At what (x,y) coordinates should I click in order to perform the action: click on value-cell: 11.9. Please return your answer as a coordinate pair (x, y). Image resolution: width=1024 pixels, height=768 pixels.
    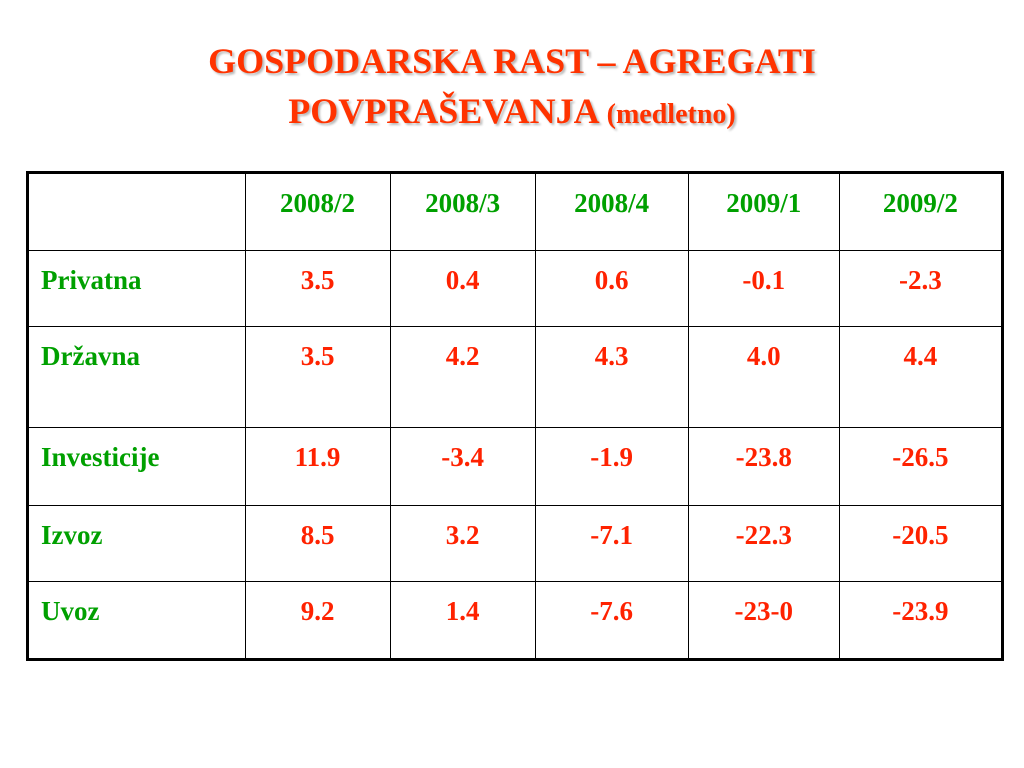
    Looking at the image, I should click on (317, 466).